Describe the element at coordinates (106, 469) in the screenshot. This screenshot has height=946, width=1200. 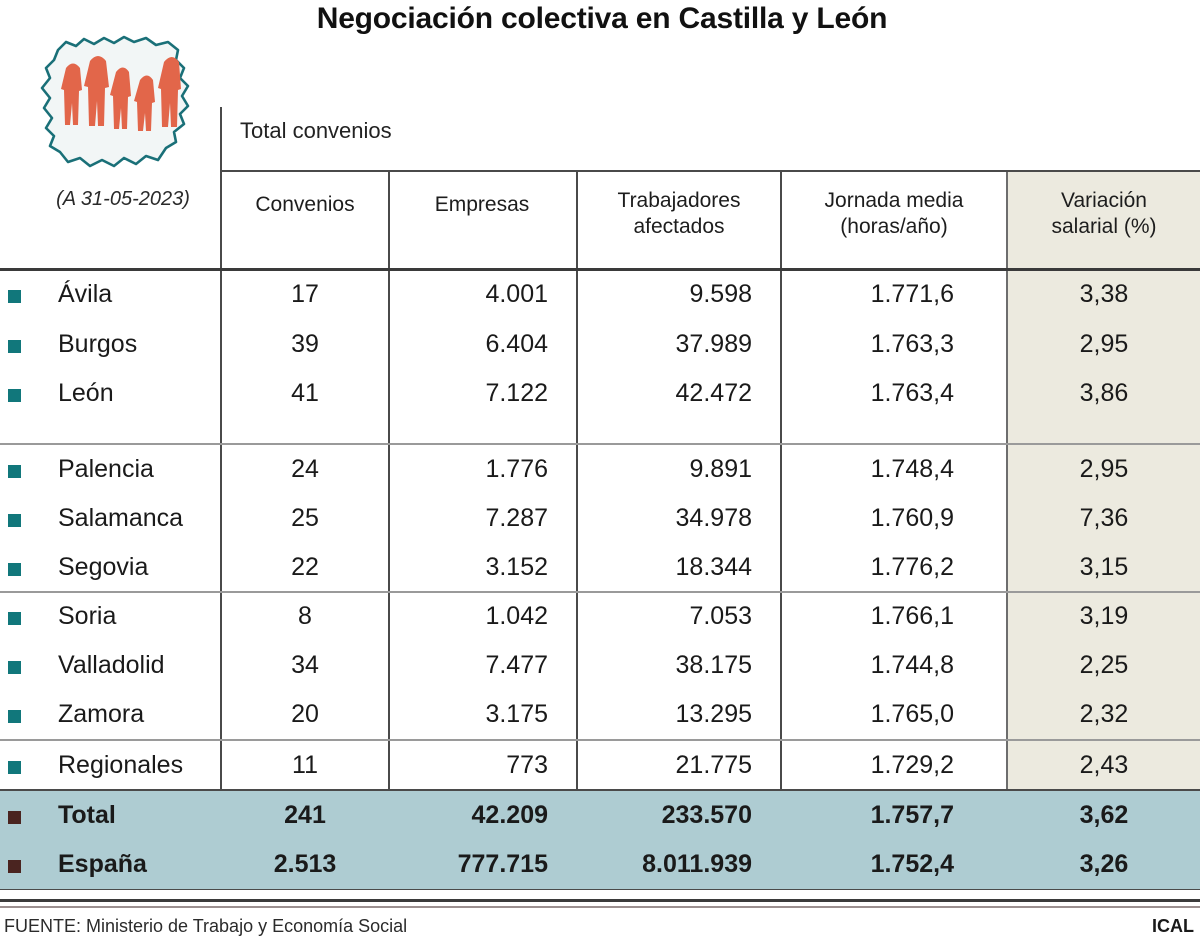
I see `row-name: Palencia` at that location.